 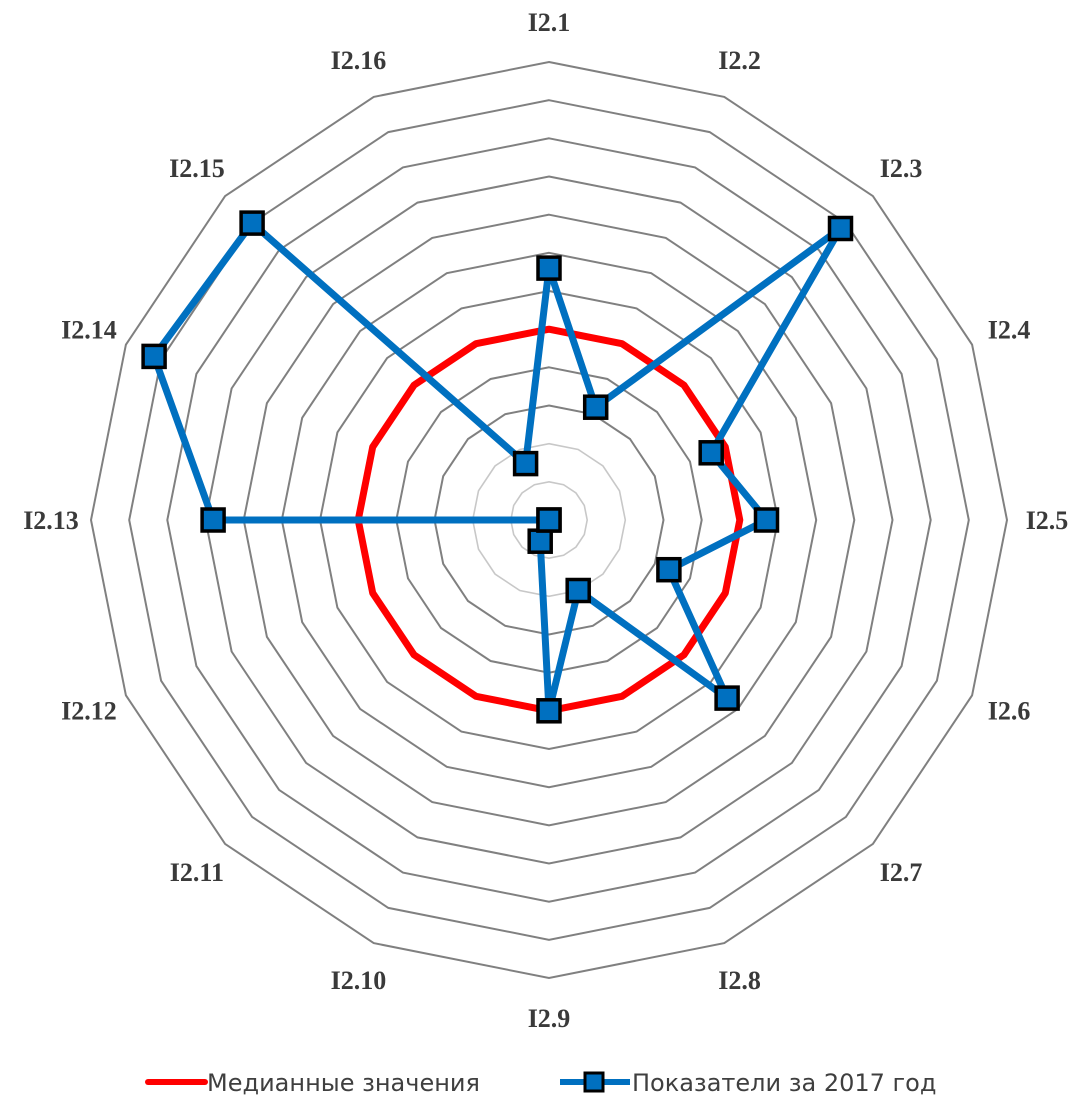 I want to click on category-label: I2.8, so click(x=739, y=980).